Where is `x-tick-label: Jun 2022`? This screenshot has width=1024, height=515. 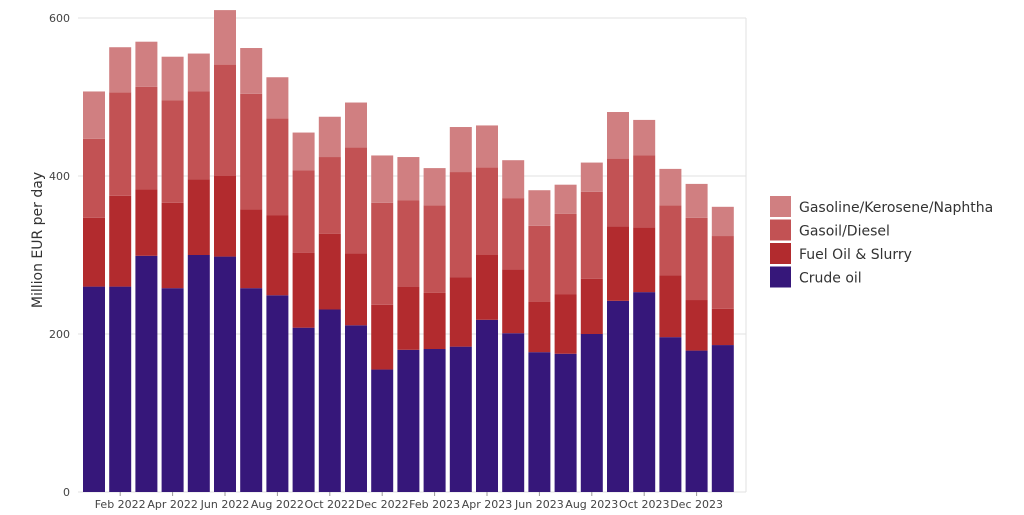 x-tick-label: Jun 2022 is located at coordinates (225, 504).